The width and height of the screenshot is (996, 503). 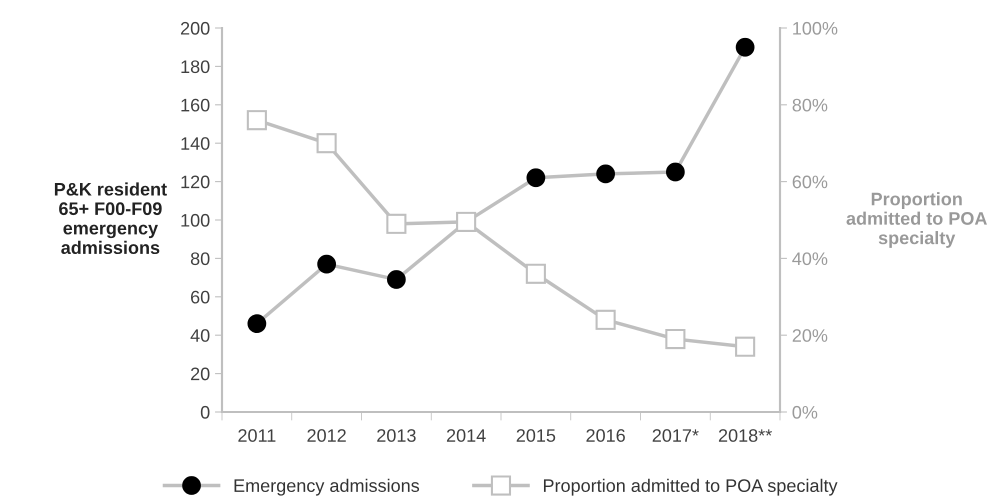 What do you see at coordinates (466, 435) in the screenshot?
I see `x-tick-label: 2014` at bounding box center [466, 435].